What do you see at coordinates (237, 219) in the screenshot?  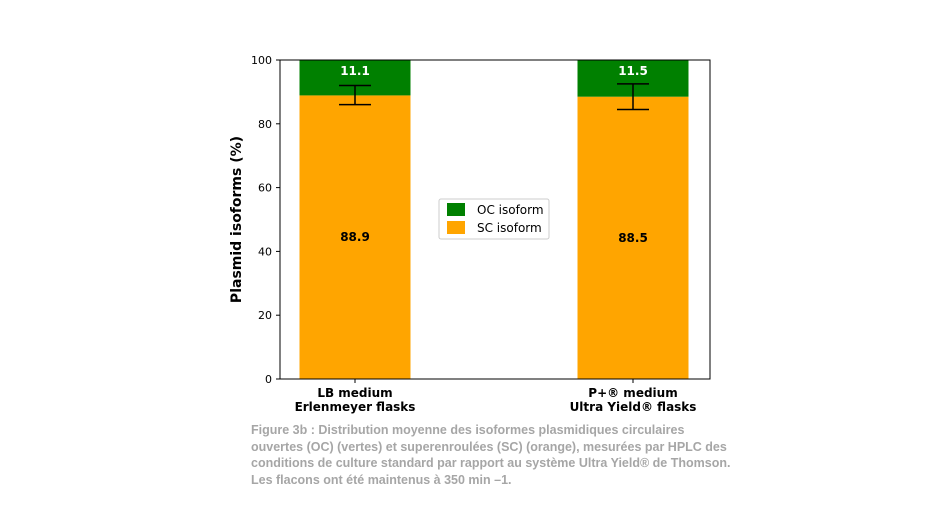 I see `y-axis-label: Plasmid isoforms (%)` at bounding box center [237, 219].